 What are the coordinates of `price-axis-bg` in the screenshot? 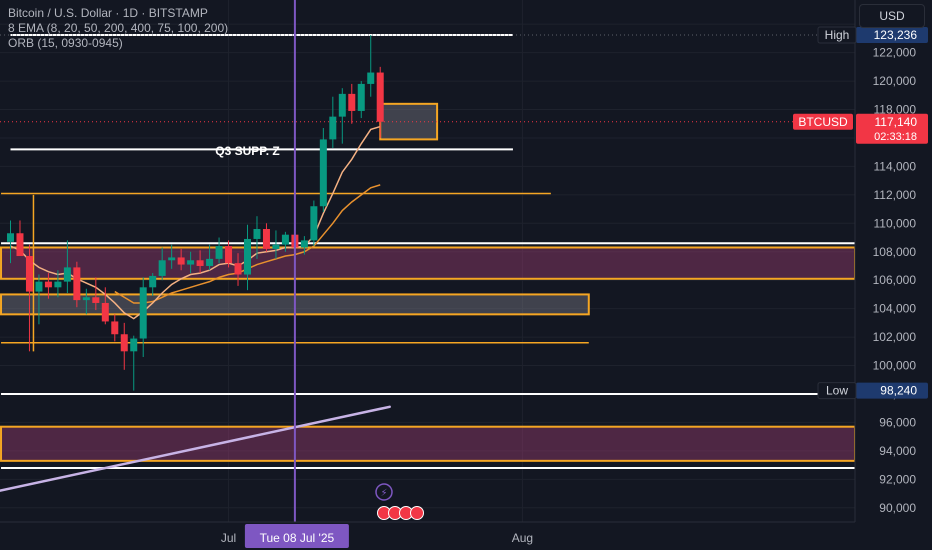 It's located at (893, 275).